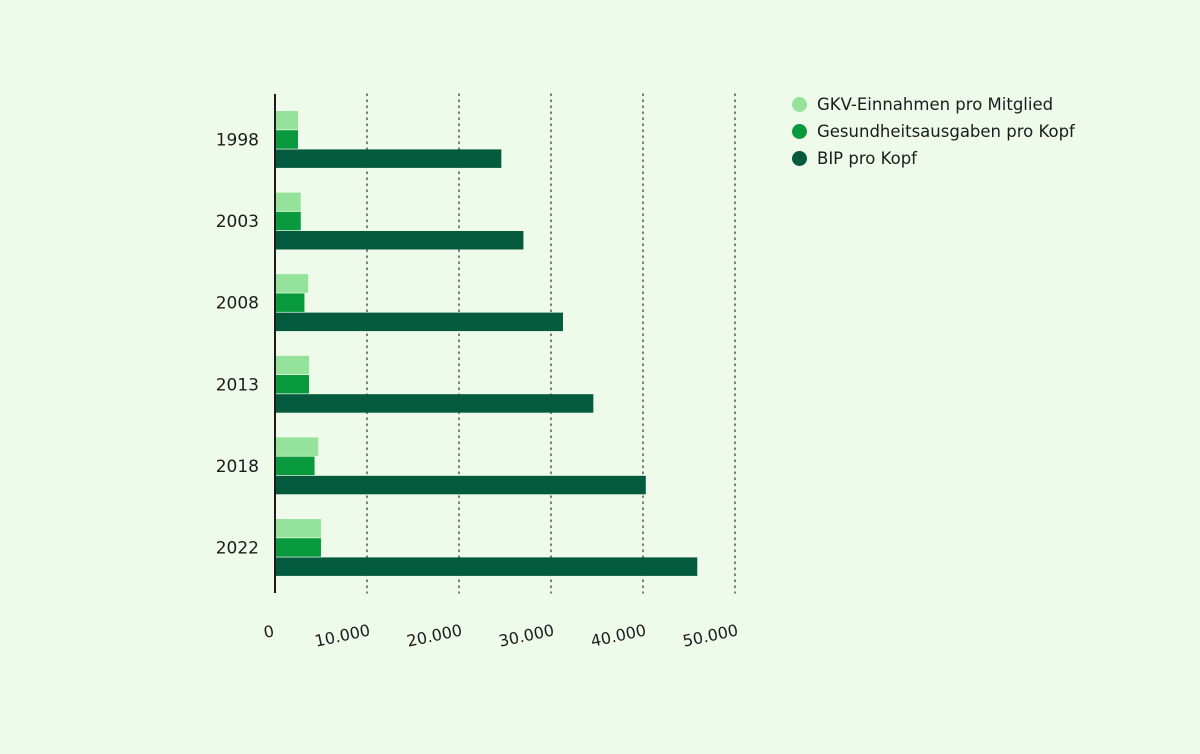 The image size is (1200, 754). I want to click on category-label-2022: 2022, so click(237, 548).